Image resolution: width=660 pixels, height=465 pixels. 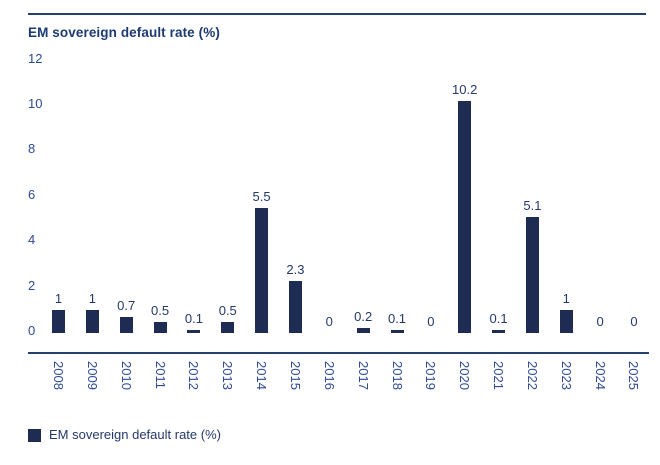 What do you see at coordinates (32, 240) in the screenshot?
I see `y-tick-label: 4` at bounding box center [32, 240].